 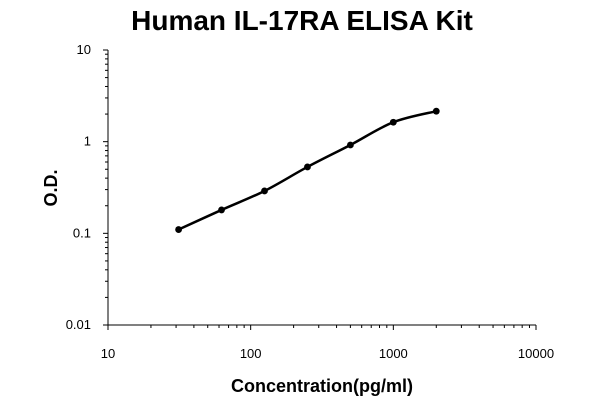 What do you see at coordinates (78, 324) in the screenshot?
I see `y-tick-label: 0.01` at bounding box center [78, 324].